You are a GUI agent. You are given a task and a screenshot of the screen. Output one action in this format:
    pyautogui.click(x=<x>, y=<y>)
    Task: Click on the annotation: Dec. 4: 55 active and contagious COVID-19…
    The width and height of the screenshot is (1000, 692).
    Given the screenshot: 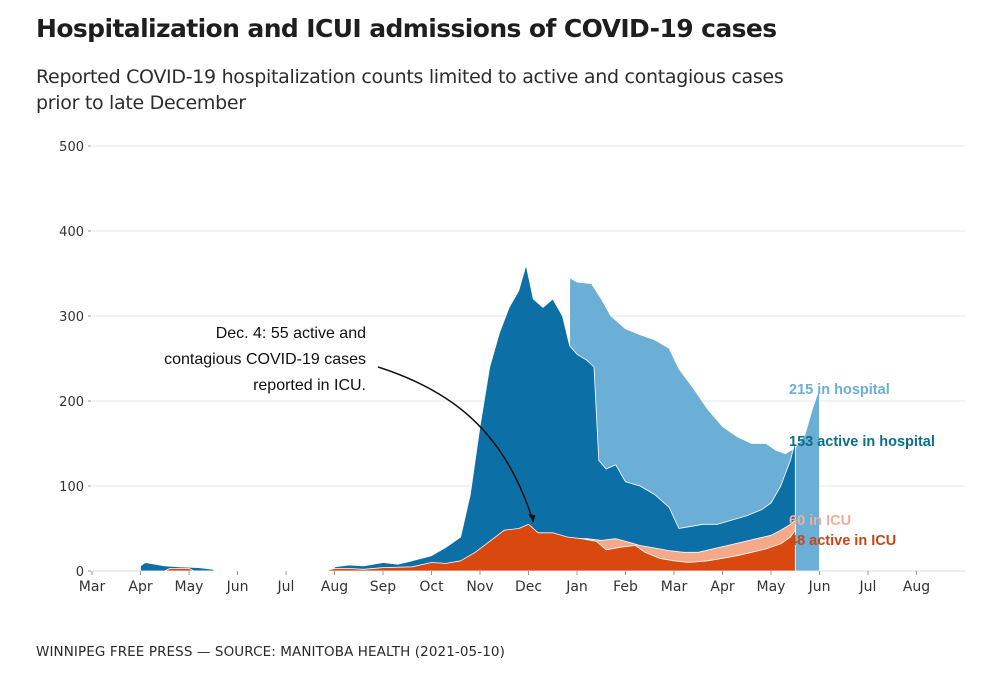 What is the action you would take?
    pyautogui.click(x=350, y=424)
    